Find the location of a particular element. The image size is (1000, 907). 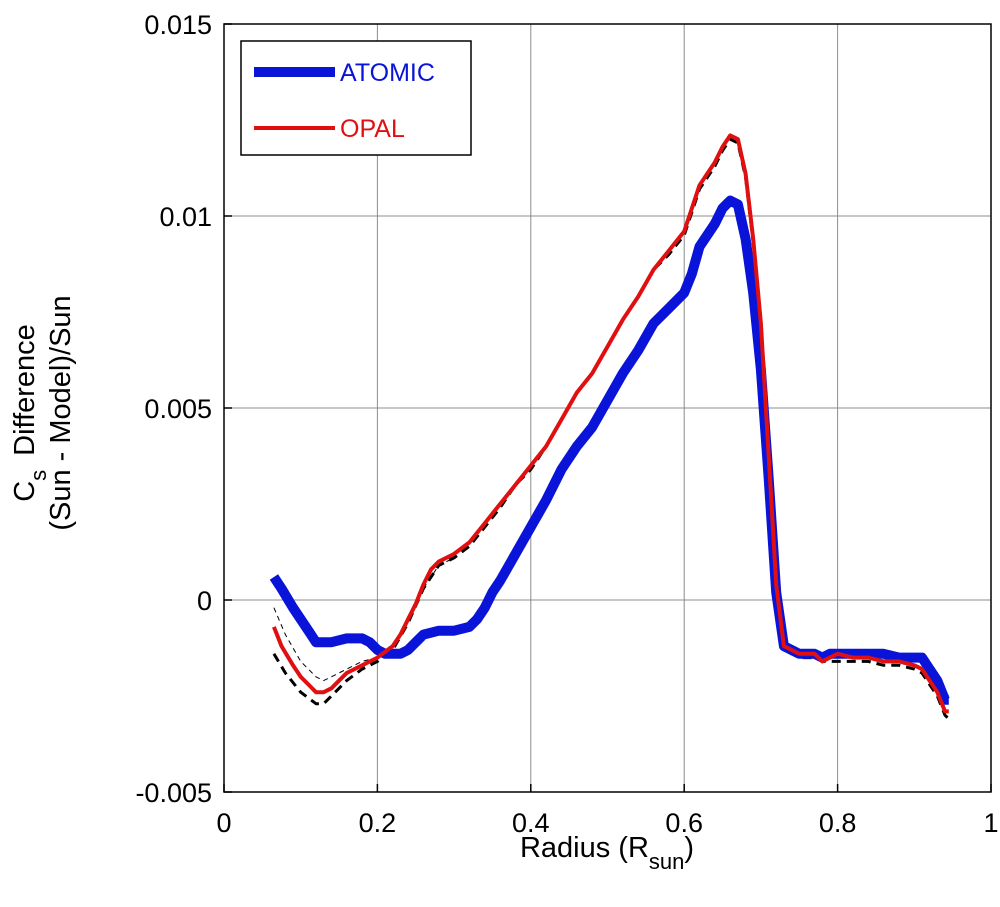

y-tick-label: 0.015 is located at coordinates (178, 25).